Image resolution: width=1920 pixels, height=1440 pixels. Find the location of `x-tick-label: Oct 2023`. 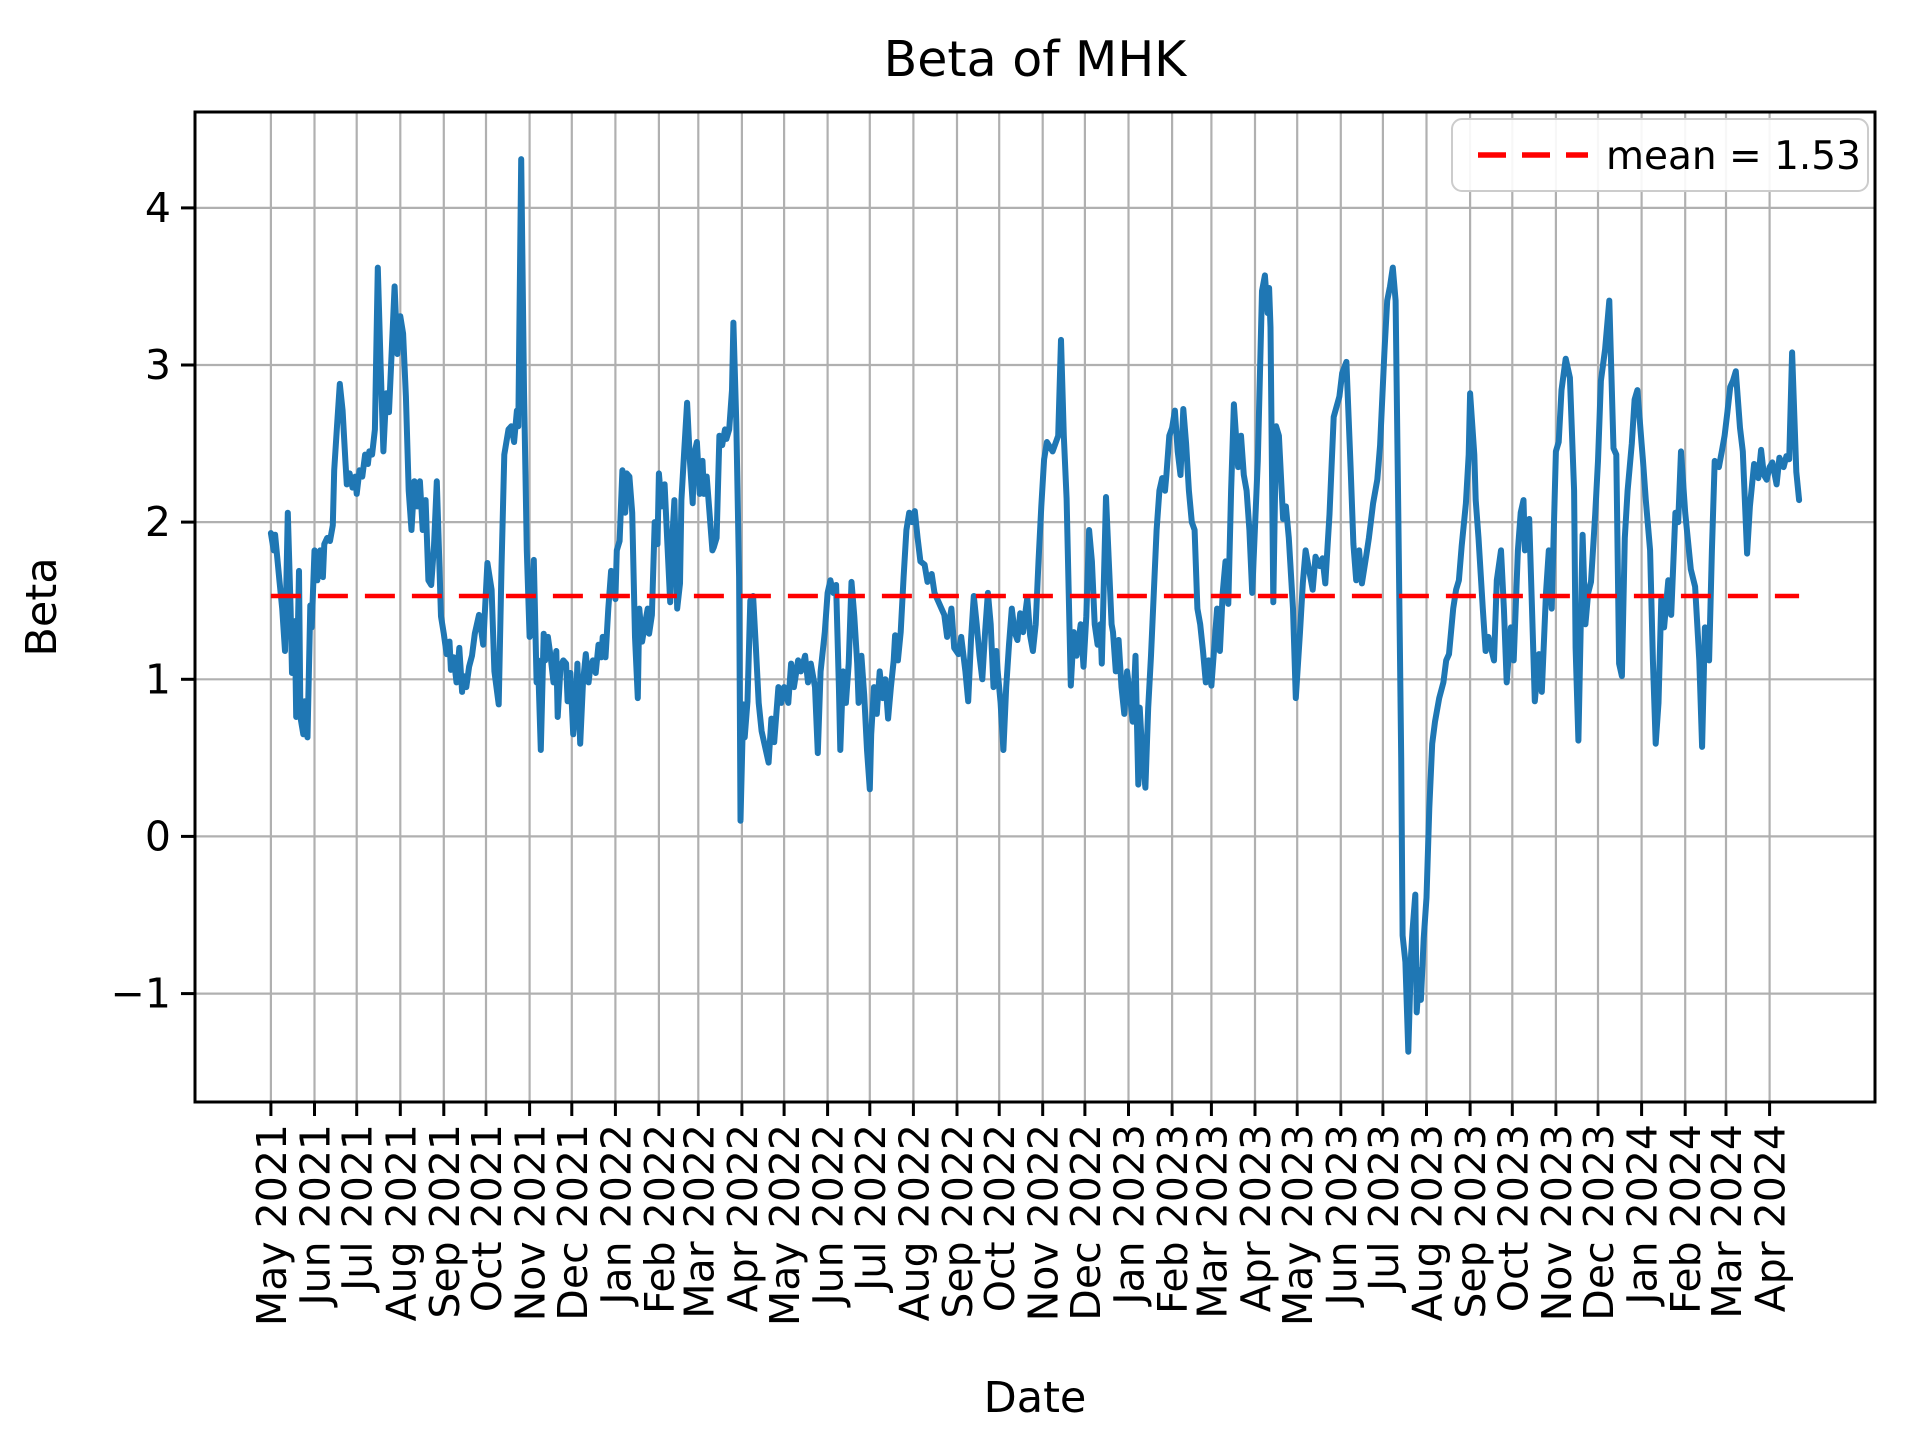

x-tick-label: Oct 2023 is located at coordinates (1513, 1218).